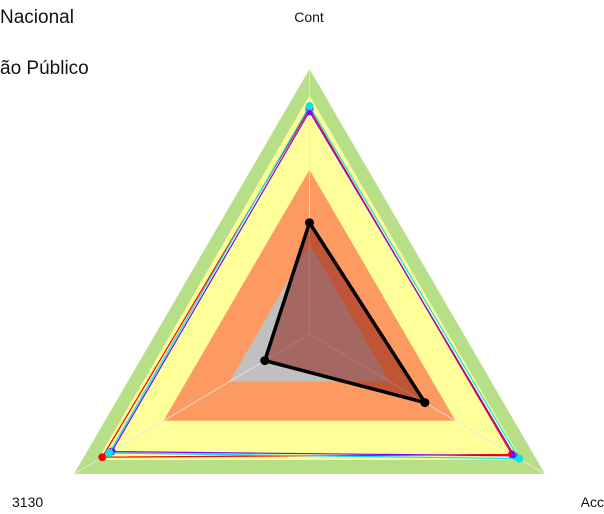  Describe the element at coordinates (309, 17) in the screenshot. I see `axis-label-cont: Cont` at that location.